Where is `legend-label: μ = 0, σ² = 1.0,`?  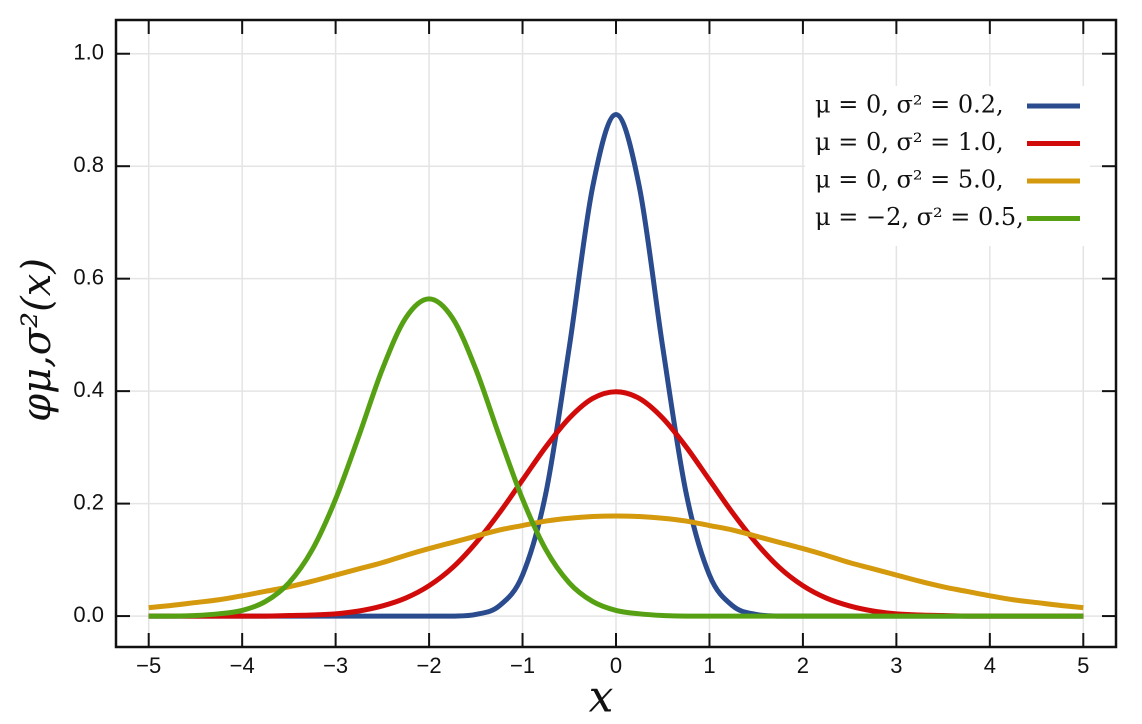
legend-label: μ = 0, σ² = 1.0, is located at coordinates (909, 142).